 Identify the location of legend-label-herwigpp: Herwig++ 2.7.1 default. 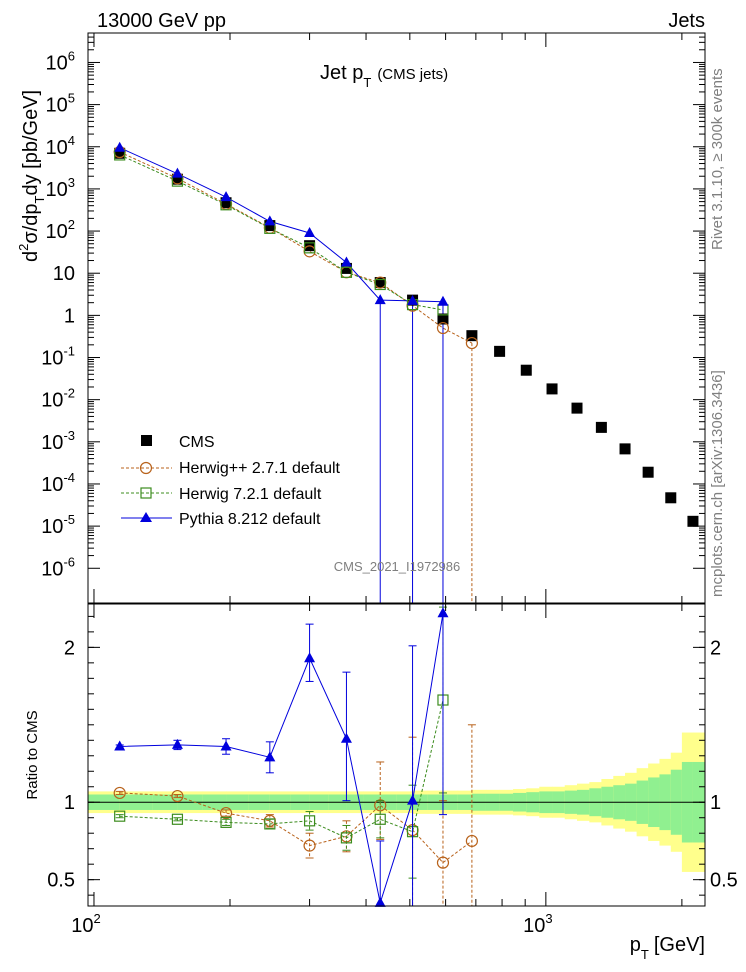
(260, 468).